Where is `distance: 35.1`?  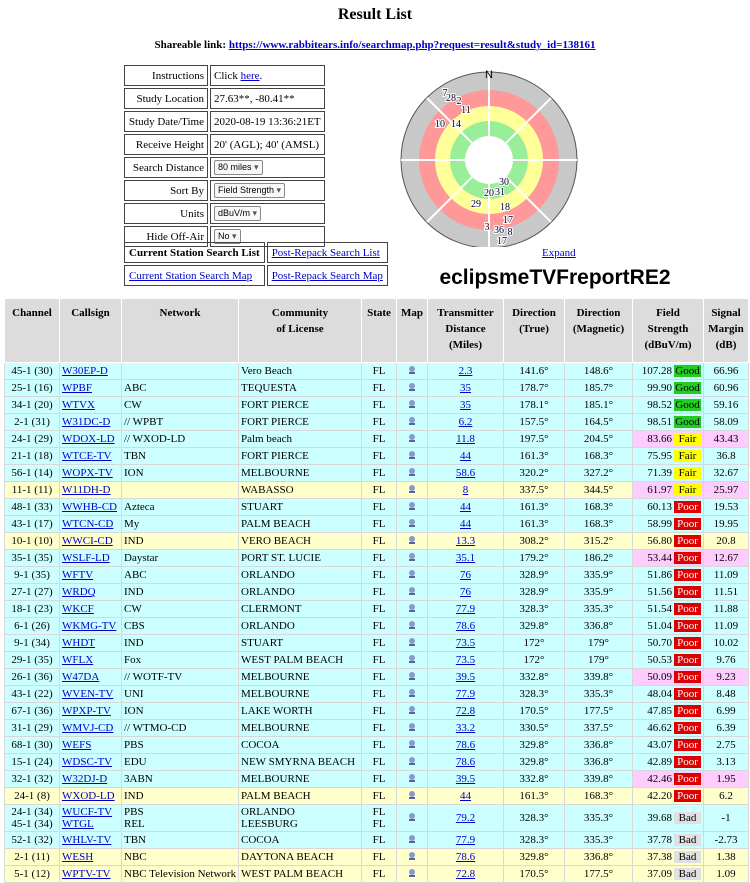 distance: 35.1 is located at coordinates (465, 558).